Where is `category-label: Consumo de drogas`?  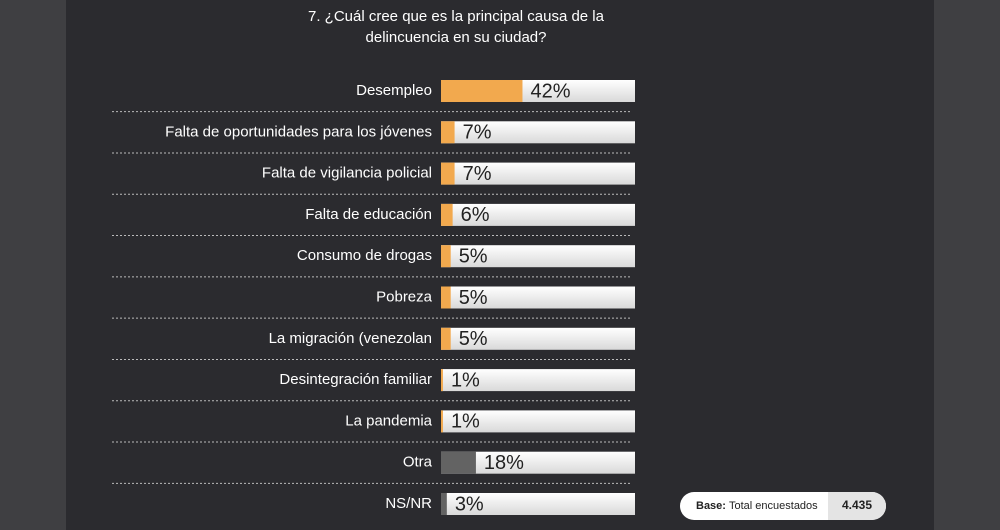 category-label: Consumo de drogas is located at coordinates (364, 255).